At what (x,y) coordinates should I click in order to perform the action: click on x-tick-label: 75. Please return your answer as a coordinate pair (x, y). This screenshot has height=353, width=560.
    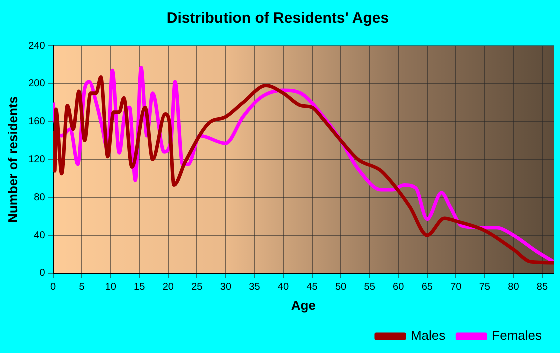
    Looking at the image, I should click on (485, 288).